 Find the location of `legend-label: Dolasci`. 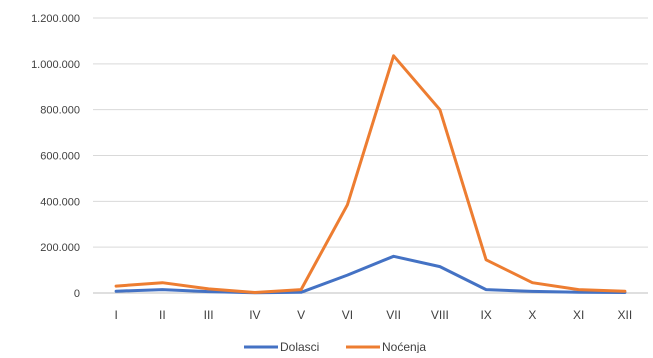

legend-label: Dolasci is located at coordinates (299, 346).